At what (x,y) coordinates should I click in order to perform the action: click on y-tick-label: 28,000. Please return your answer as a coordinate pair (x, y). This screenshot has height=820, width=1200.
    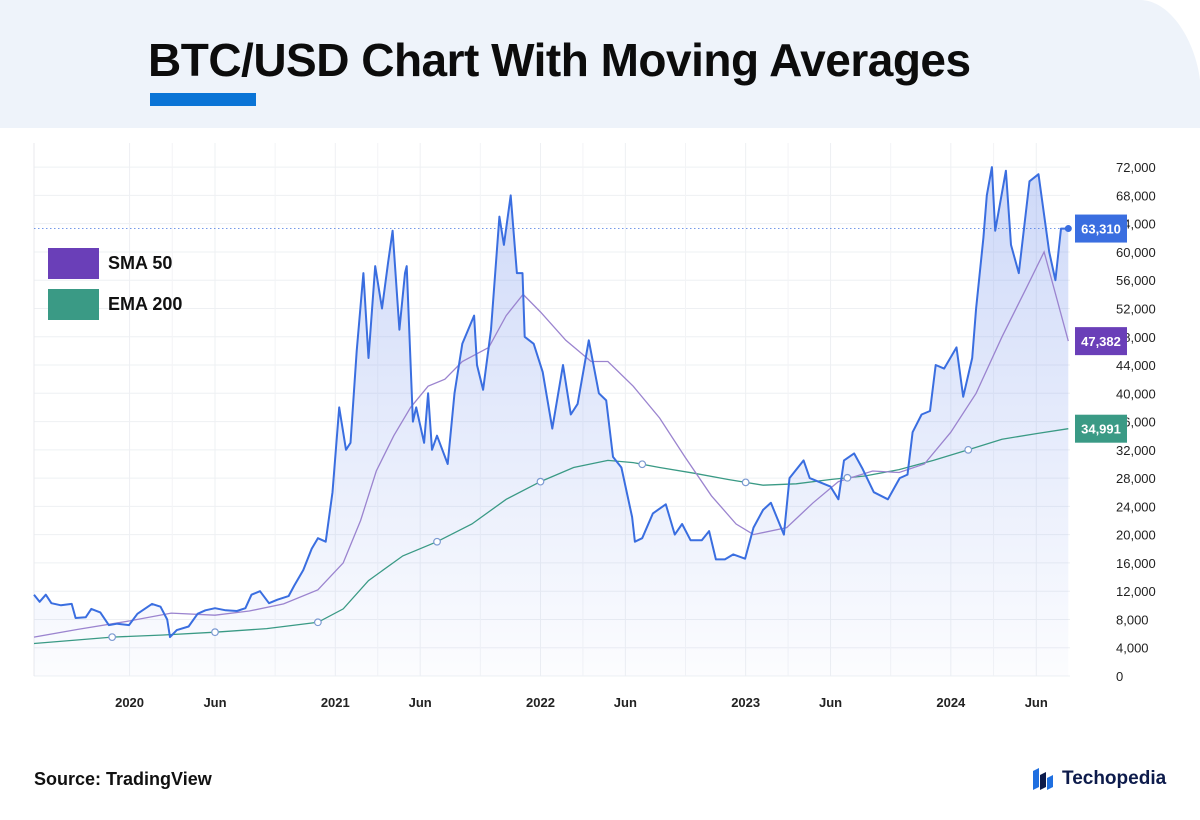
    Looking at the image, I should click on (1136, 478).